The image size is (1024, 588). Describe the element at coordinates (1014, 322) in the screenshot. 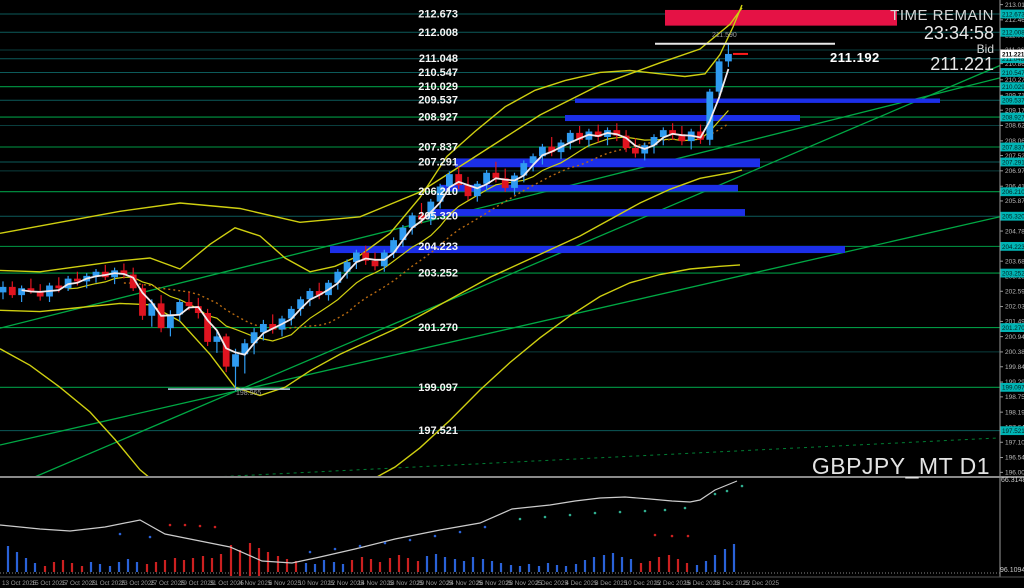

I see `axis-tick-label: 201.495` at that location.